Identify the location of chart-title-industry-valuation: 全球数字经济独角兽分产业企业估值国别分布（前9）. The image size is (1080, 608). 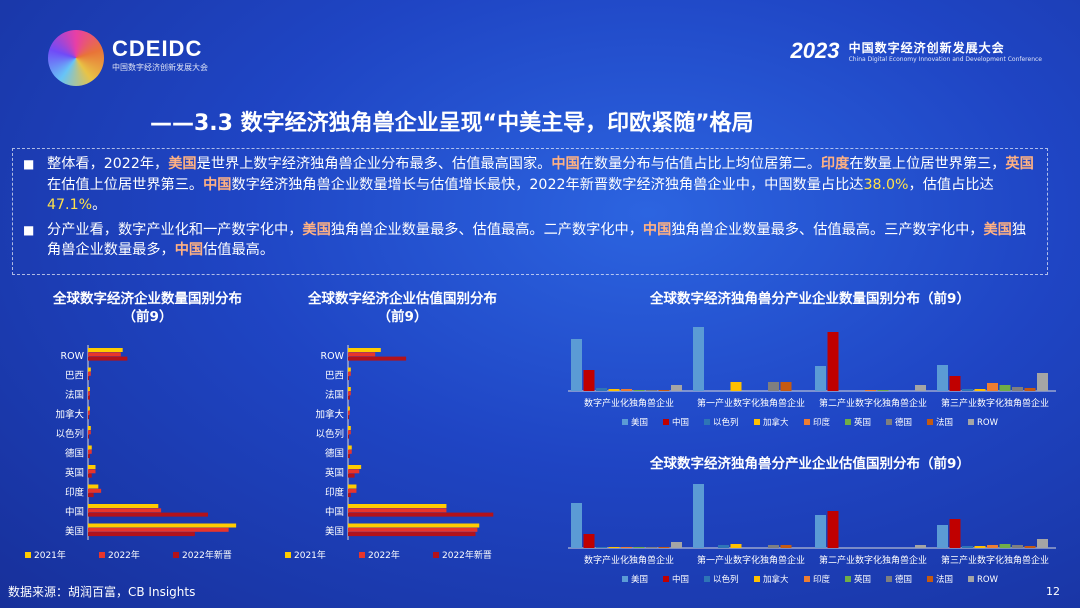
(810, 464).